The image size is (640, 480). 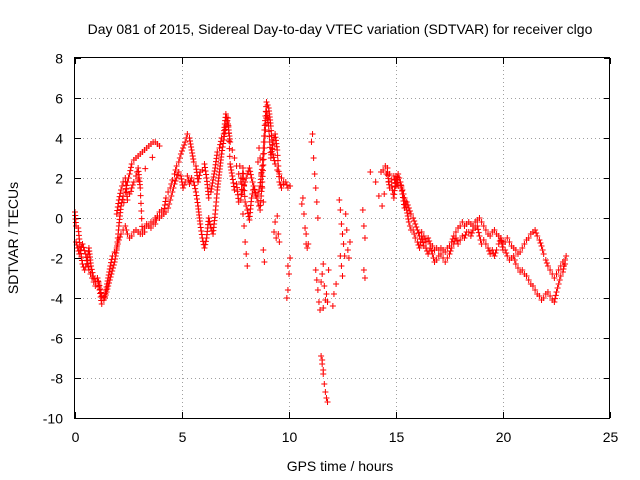 What do you see at coordinates (59, 139) in the screenshot?
I see `y-tick-label: 4` at bounding box center [59, 139].